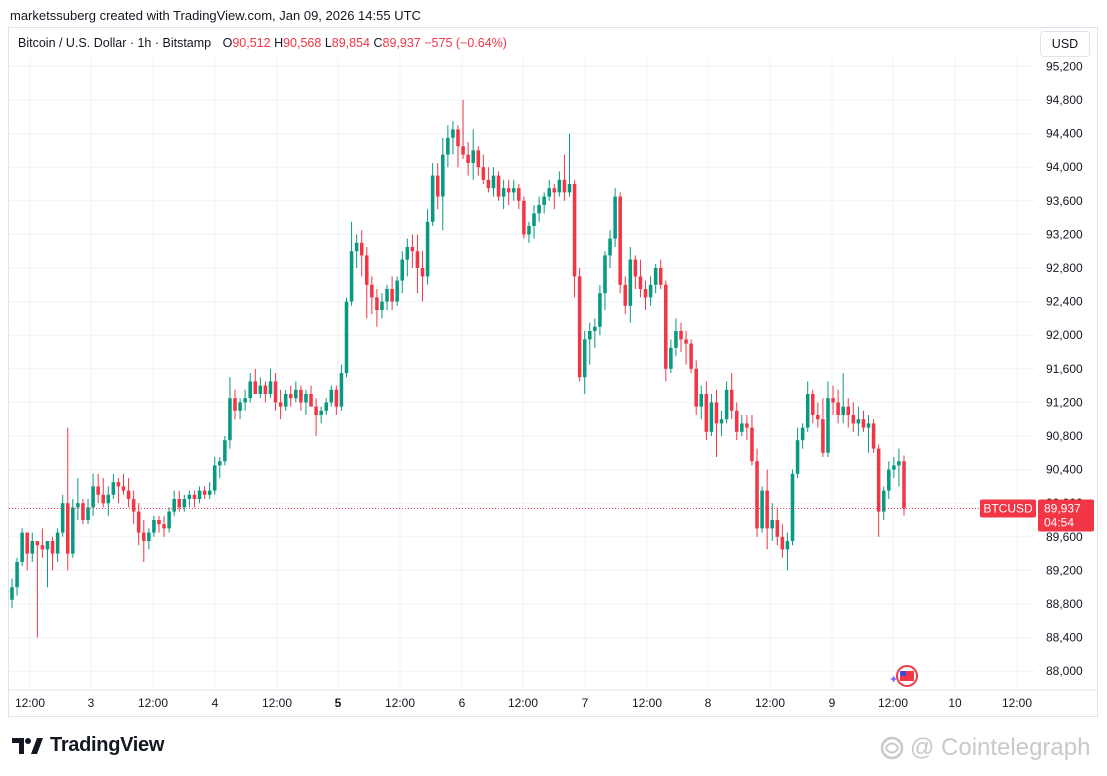  I want to click on watermark-text: @ Cointelegraph, so click(1000, 747).